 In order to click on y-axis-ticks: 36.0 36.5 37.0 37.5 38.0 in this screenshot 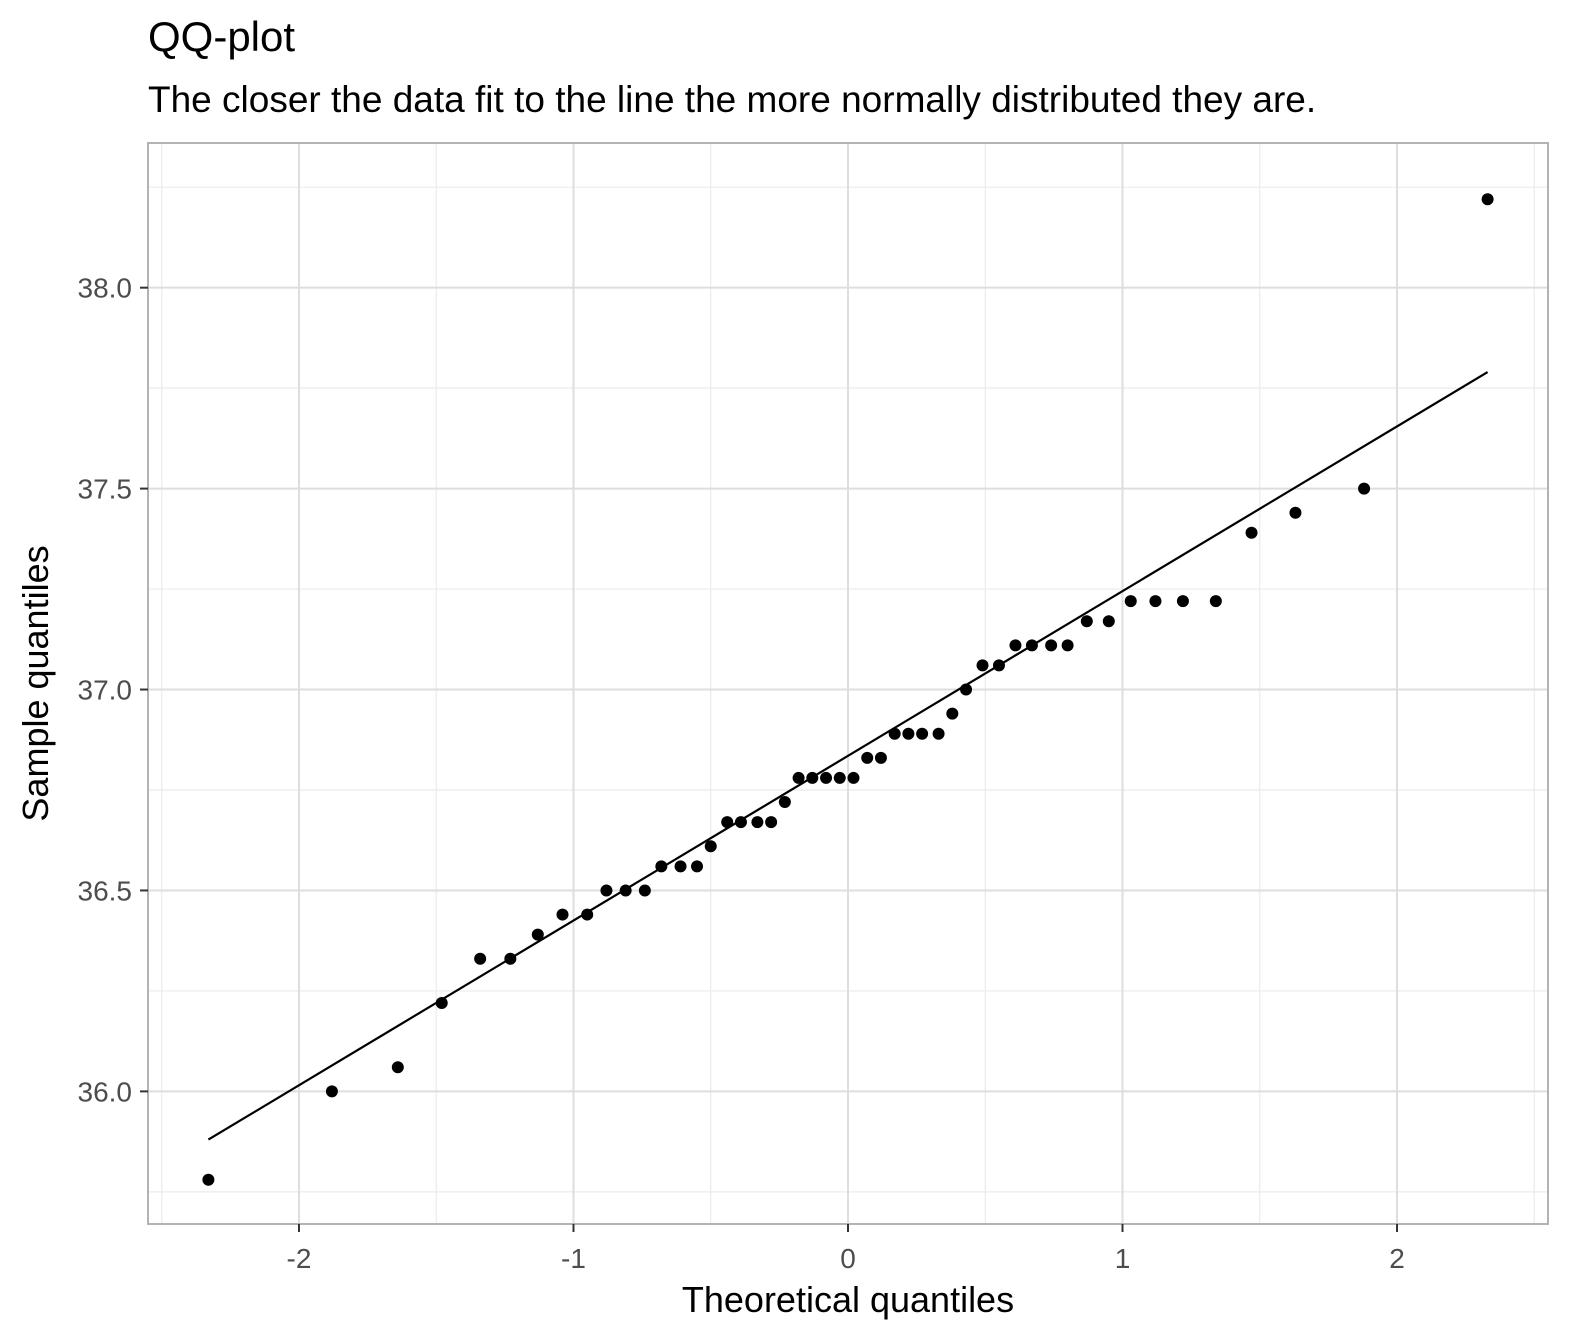, I will do `click(113, 690)`.